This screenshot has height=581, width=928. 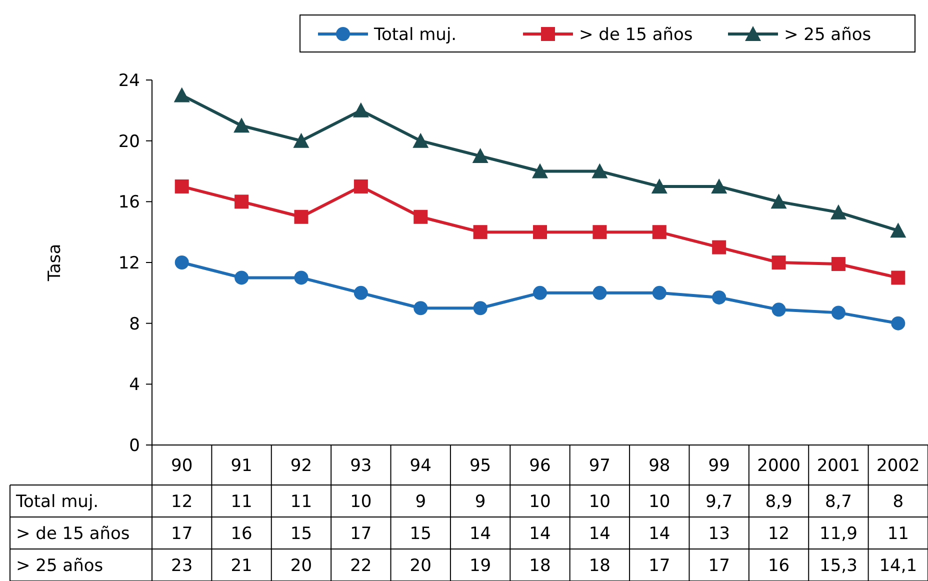 What do you see at coordinates (241, 566) in the screenshot?
I see `data-label: 21` at bounding box center [241, 566].